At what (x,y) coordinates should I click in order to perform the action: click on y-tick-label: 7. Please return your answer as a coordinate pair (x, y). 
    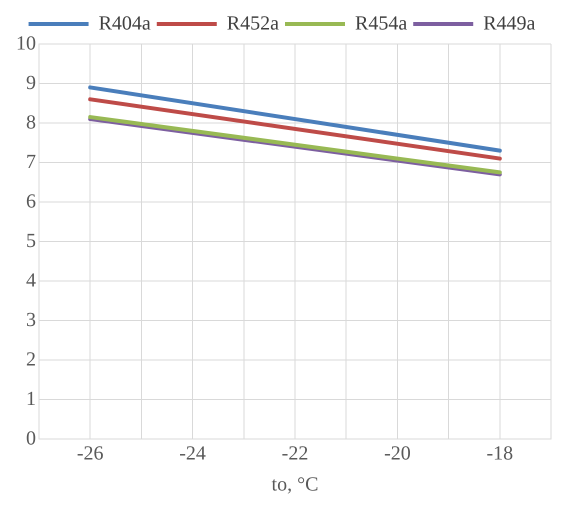
    Looking at the image, I should click on (31, 161).